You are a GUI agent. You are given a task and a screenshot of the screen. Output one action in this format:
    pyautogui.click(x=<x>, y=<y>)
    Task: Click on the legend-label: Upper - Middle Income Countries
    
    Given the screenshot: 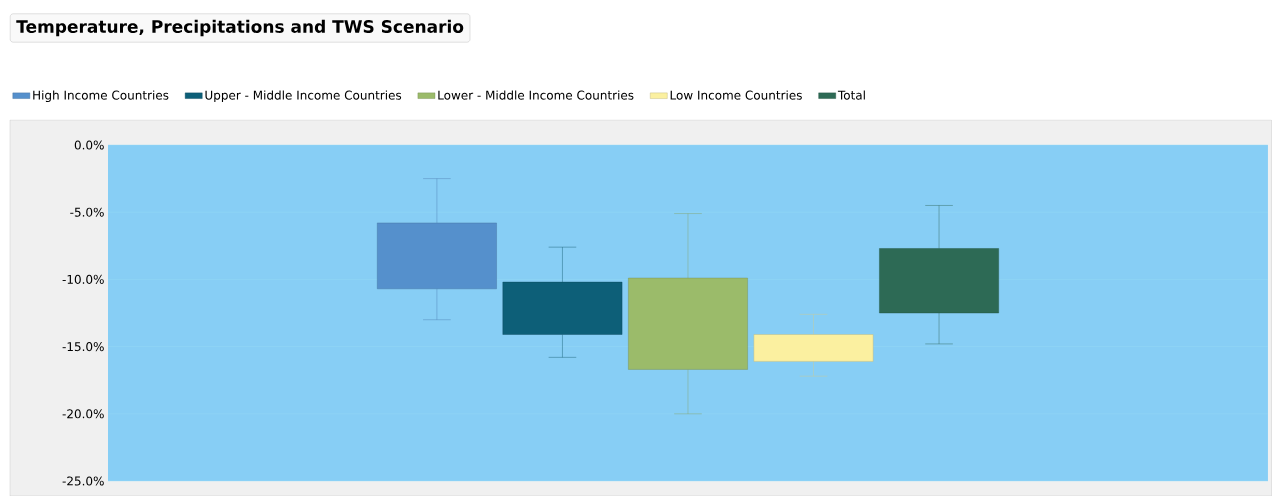 What is the action you would take?
    pyautogui.click(x=303, y=96)
    